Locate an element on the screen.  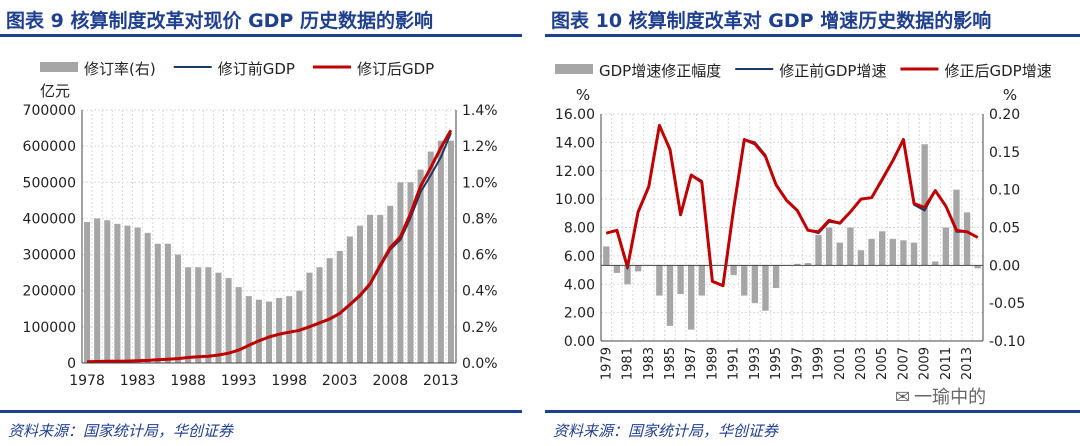
x-tick-label: 1998 is located at coordinates (289, 381).